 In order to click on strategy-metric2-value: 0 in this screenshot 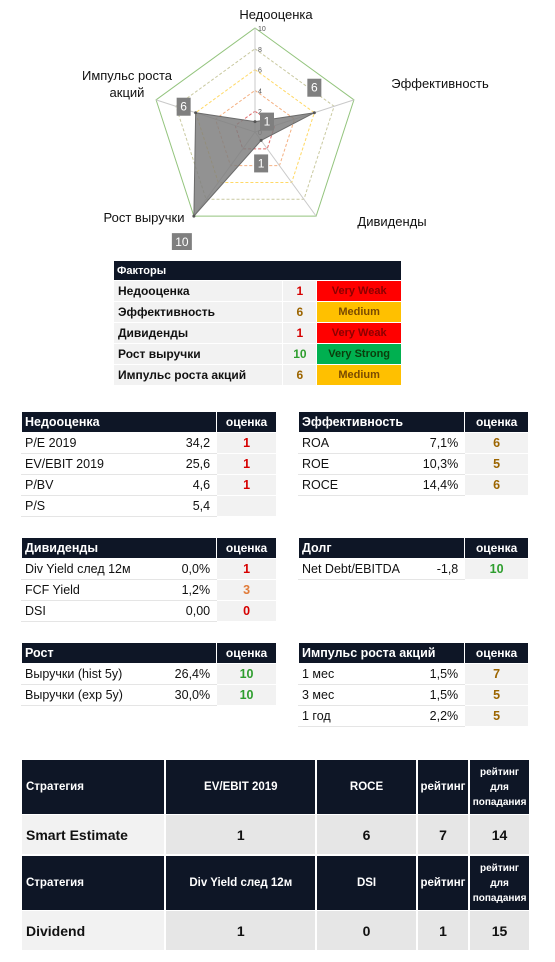, I will do `click(366, 930)`.